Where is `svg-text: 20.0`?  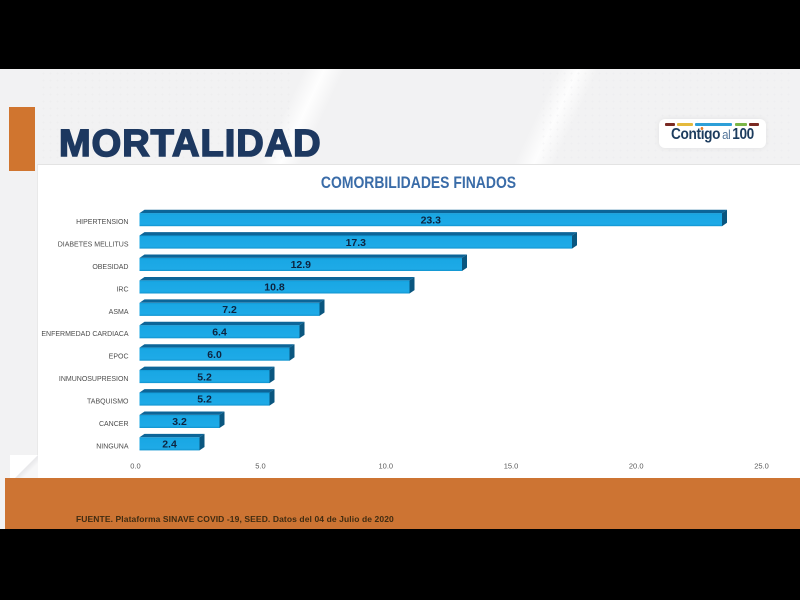 svg-text: 20.0 is located at coordinates (636, 466).